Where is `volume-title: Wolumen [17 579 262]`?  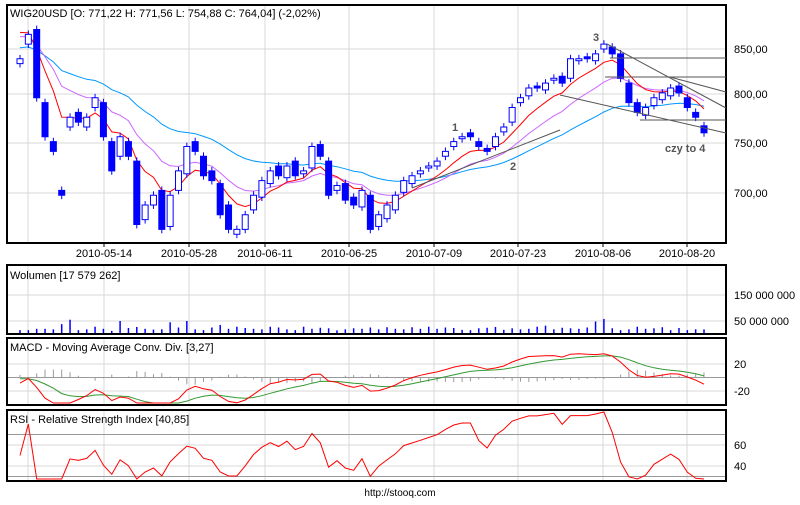 volume-title: Wolumen [17 579 262] is located at coordinates (65, 276).